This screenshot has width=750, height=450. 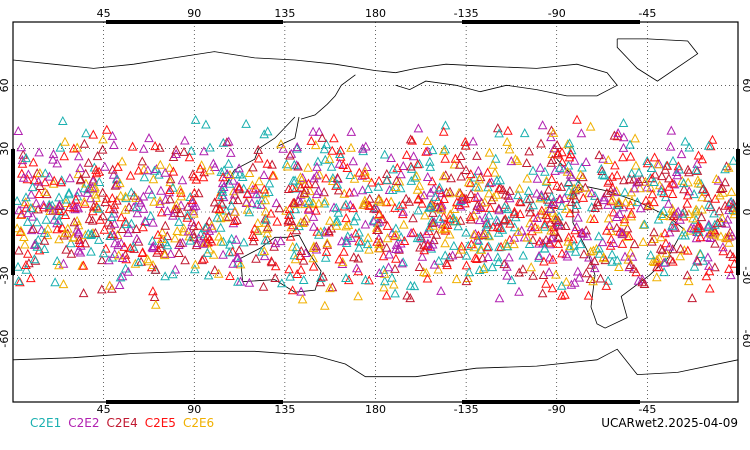 What do you see at coordinates (466, 13) in the screenshot?
I see `top-lon-tick-label: -135` at bounding box center [466, 13].